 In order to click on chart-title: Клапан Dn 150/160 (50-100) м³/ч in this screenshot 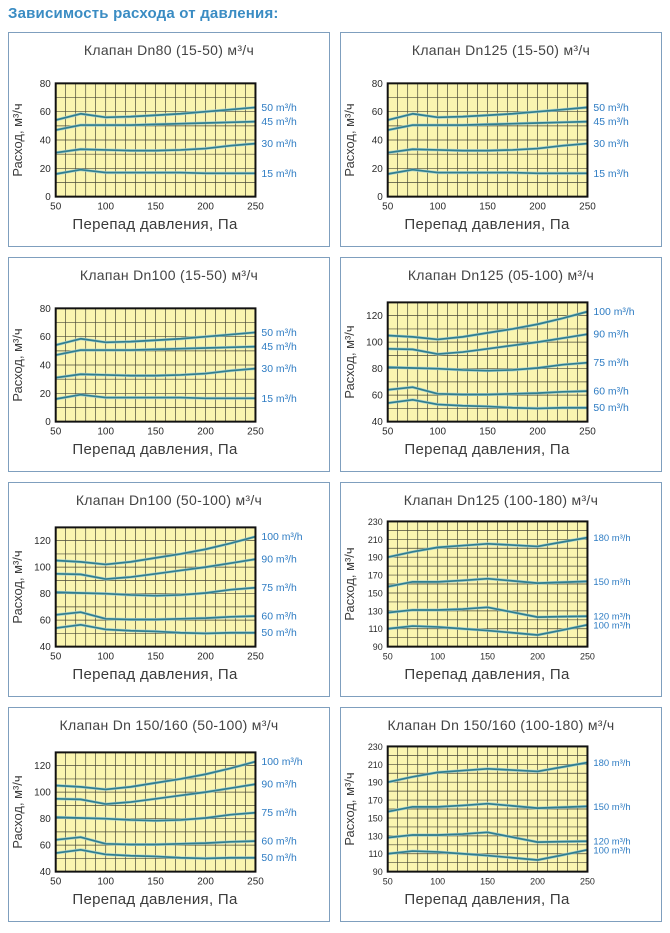, I will do `click(169, 725)`.